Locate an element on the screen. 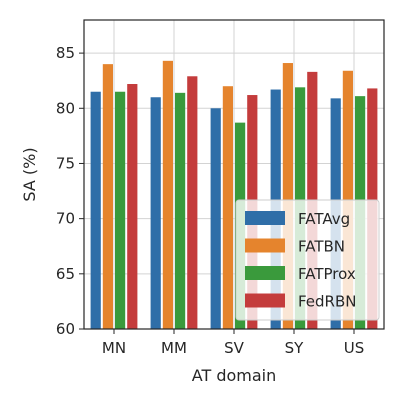  y-tick-label: 80 is located at coordinates (65, 108).